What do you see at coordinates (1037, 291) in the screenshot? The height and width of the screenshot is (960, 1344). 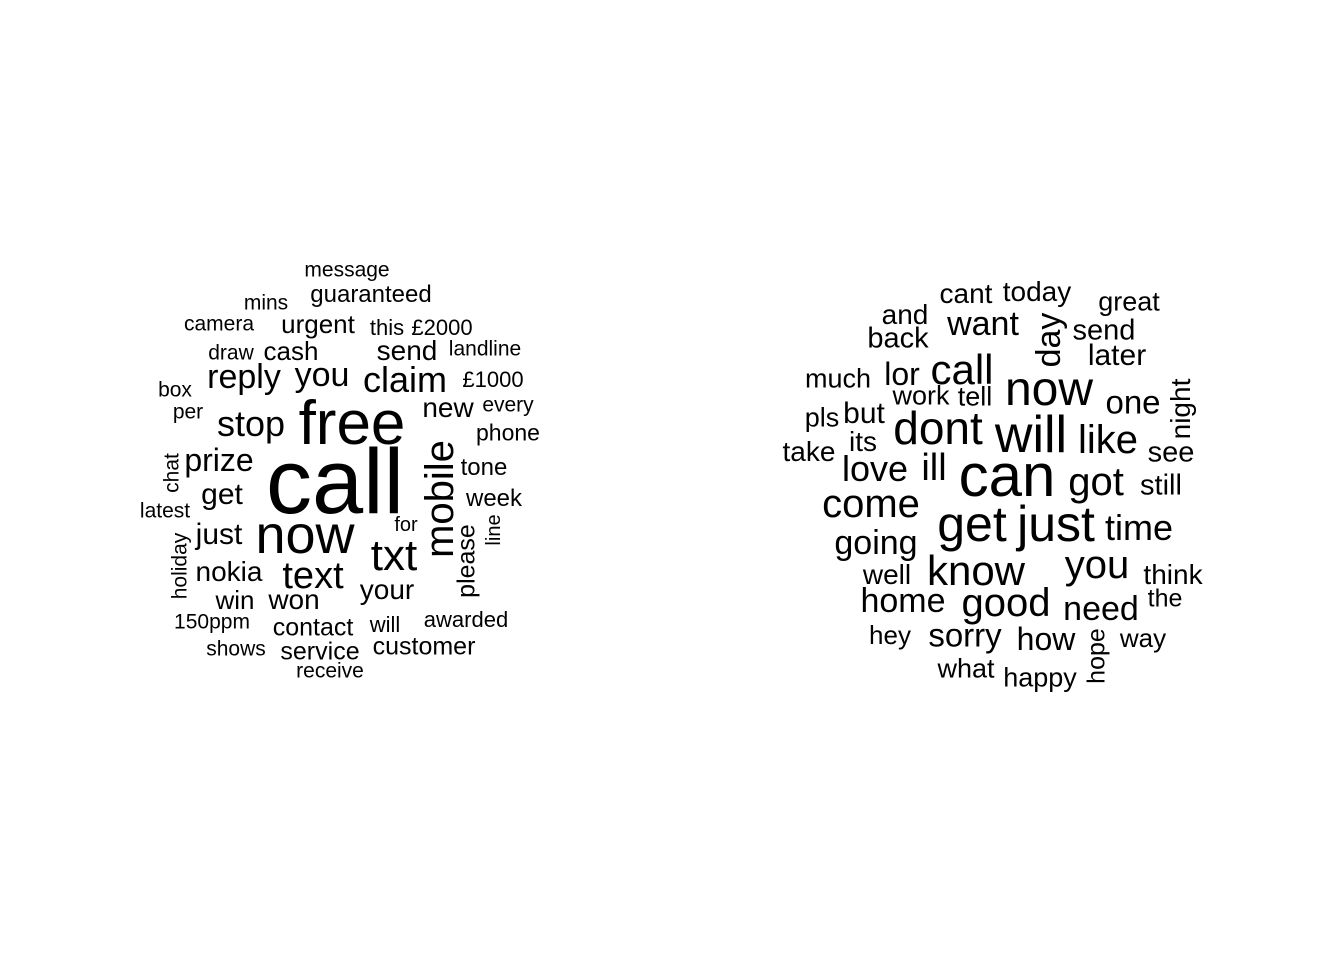 I see `word: today` at bounding box center [1037, 291].